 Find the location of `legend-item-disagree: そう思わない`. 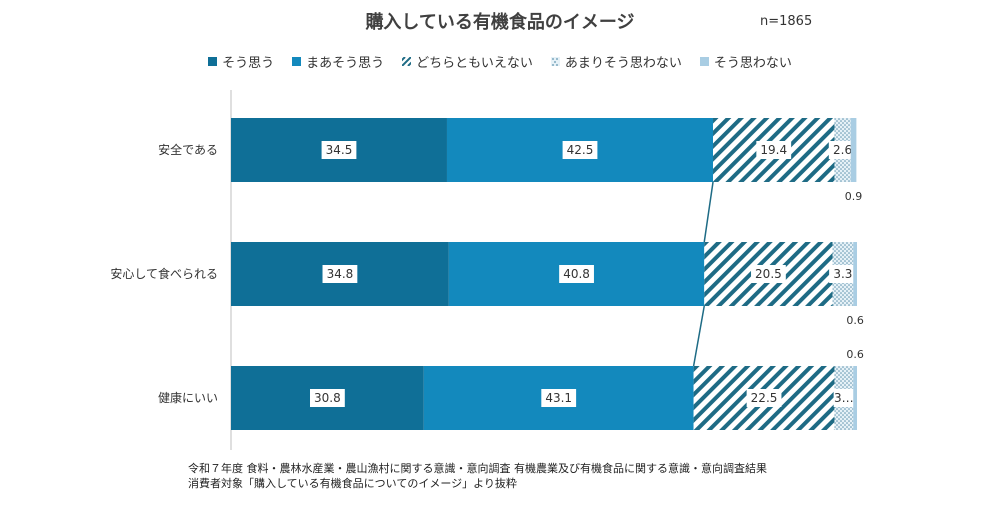

legend-item-disagree: そう思わない is located at coordinates (745, 61).